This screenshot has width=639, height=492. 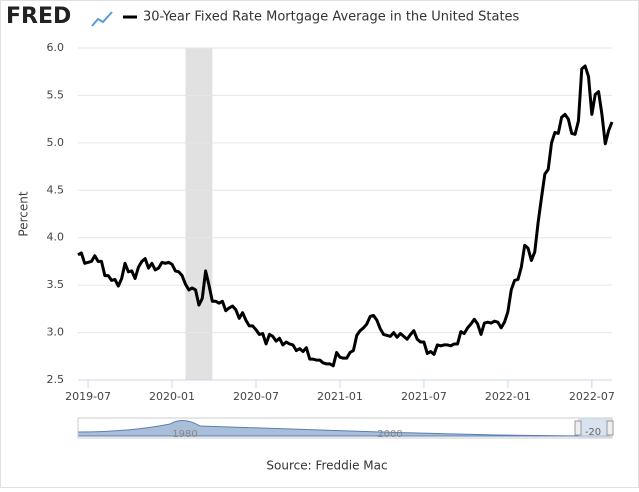 I want to click on y-tick-label: 4.5, so click(x=56, y=189).